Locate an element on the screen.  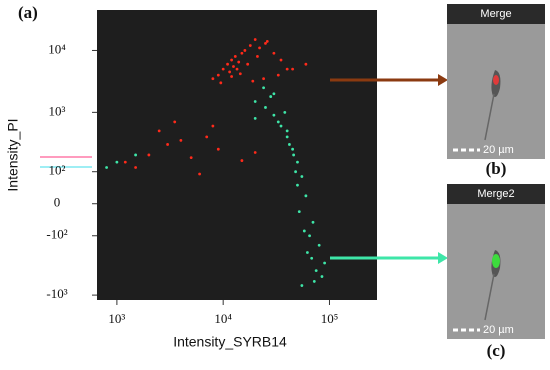
image-title: Merge2 is located at coordinates (495, 194).